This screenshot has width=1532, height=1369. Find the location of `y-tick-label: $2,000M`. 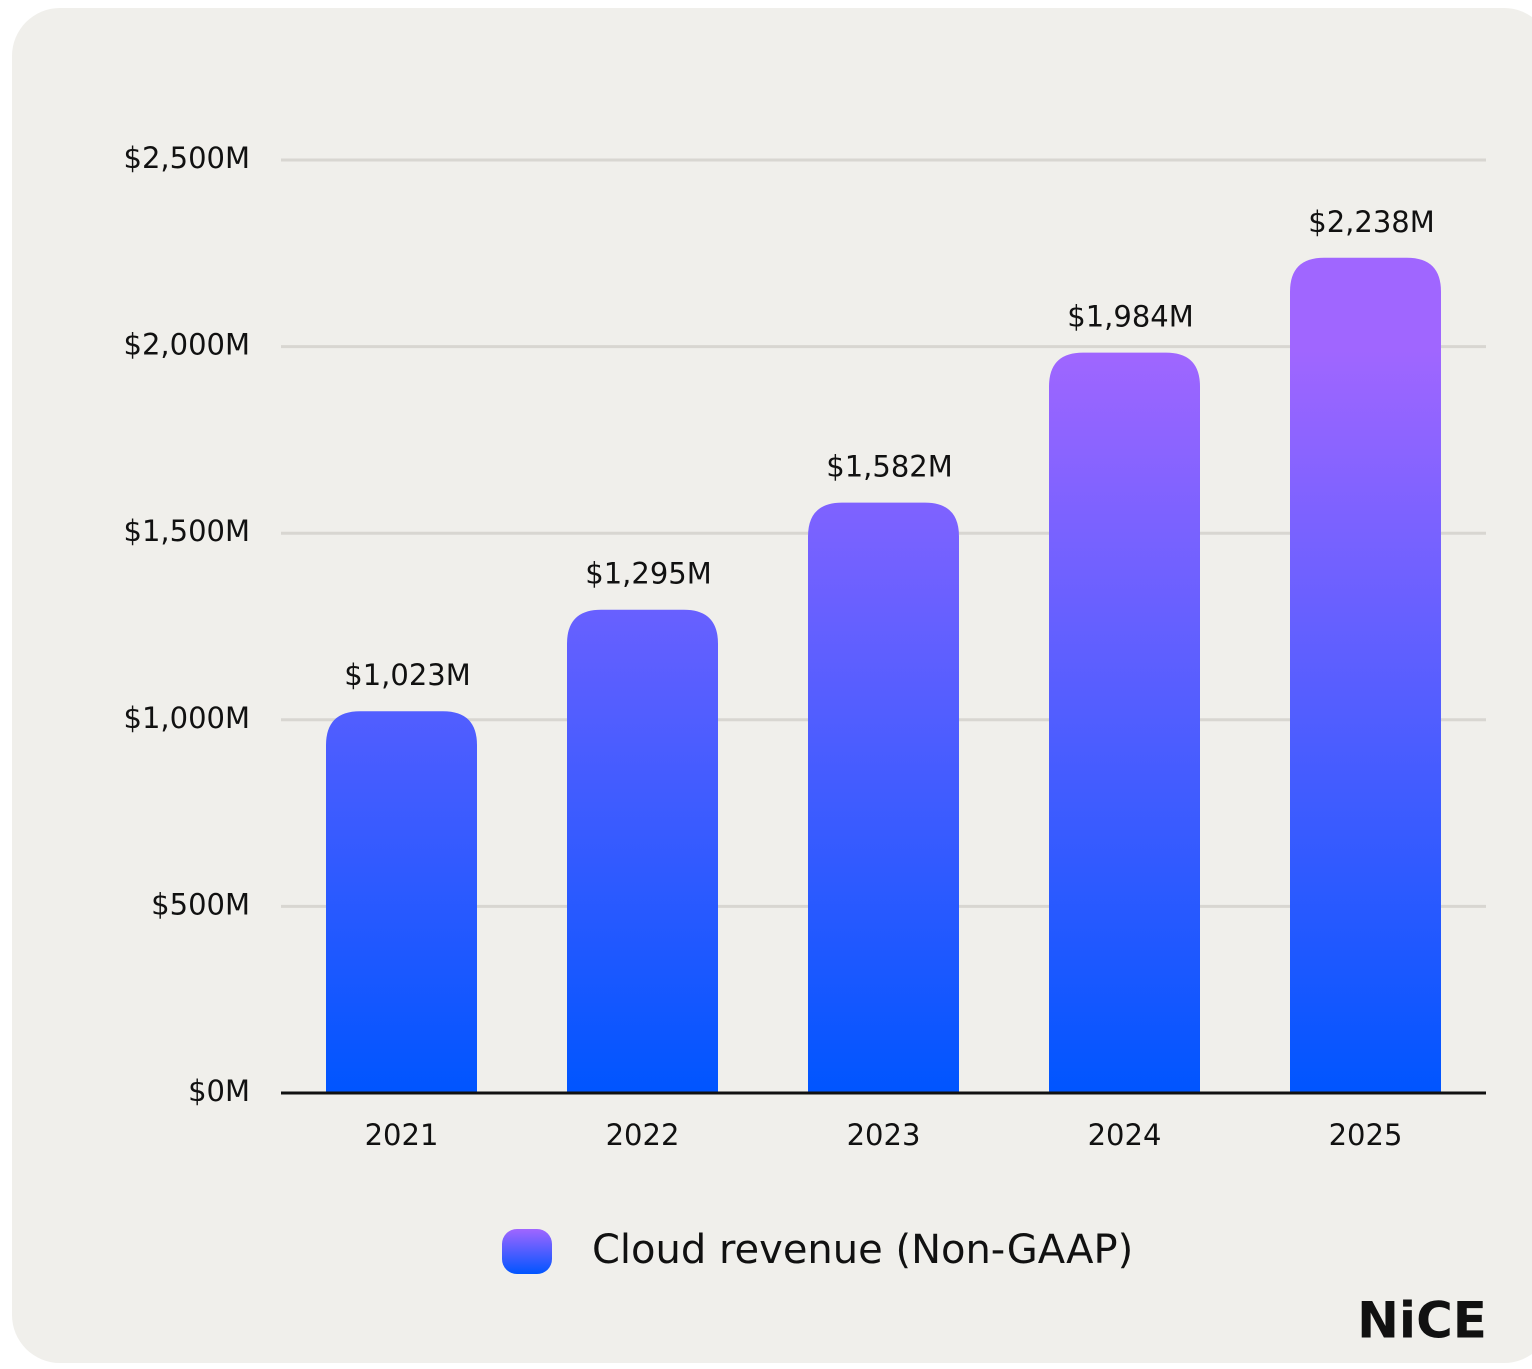

y-tick-label: $2,000M is located at coordinates (187, 345).